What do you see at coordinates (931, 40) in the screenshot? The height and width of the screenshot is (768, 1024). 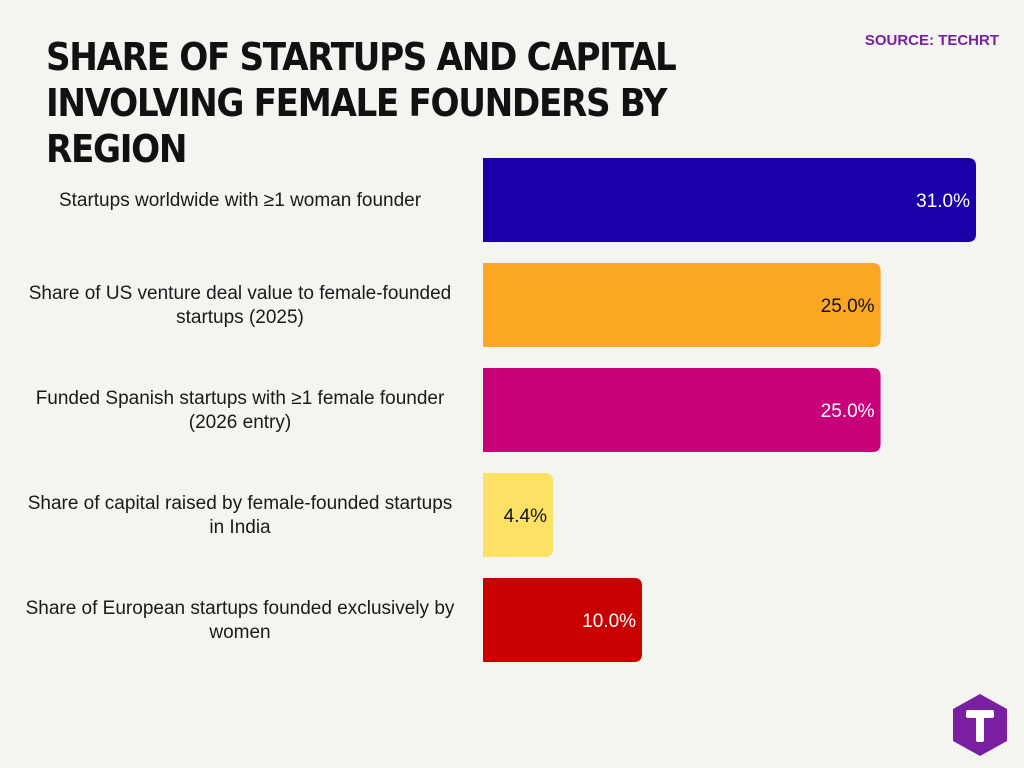 I see `source-label: SOURCE: TECHRT` at bounding box center [931, 40].